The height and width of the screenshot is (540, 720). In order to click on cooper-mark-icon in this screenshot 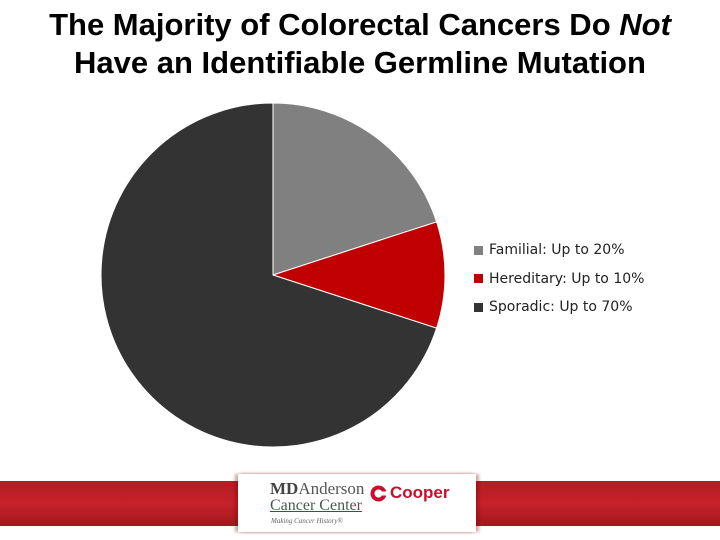, I will do `click(378, 493)`.